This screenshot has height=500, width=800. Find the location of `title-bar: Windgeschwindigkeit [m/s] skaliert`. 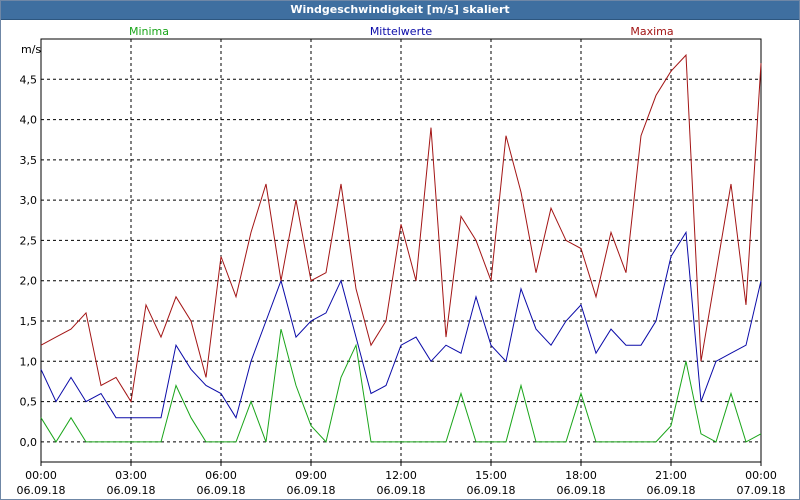

title-bar: Windgeschwindigkeit [m/s] skaliert is located at coordinates (400, 10).